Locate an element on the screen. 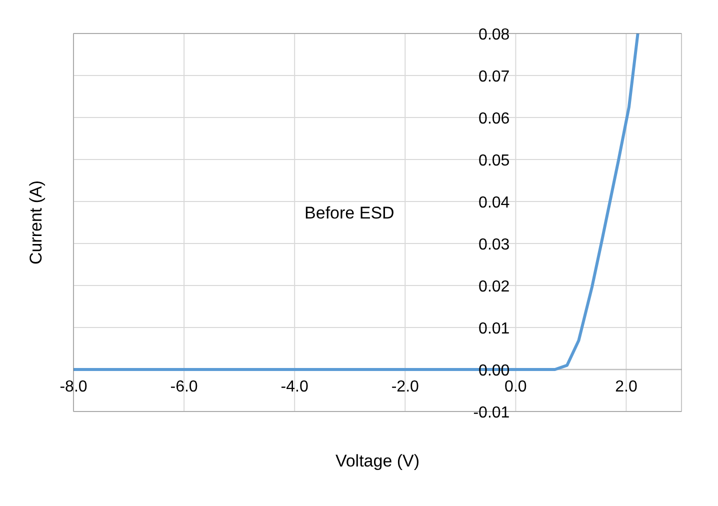  x-tick-label: -6.0 is located at coordinates (184, 387).